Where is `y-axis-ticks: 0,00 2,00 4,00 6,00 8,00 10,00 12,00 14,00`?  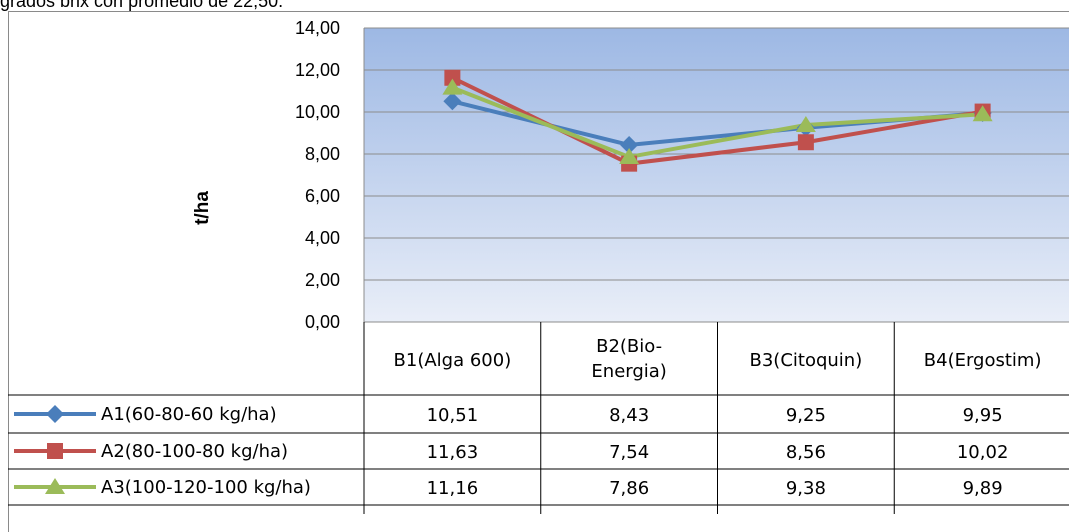 y-axis-ticks: 0,00 2,00 4,00 6,00 8,00 10,00 12,00 14,00 is located at coordinates (317, 175).